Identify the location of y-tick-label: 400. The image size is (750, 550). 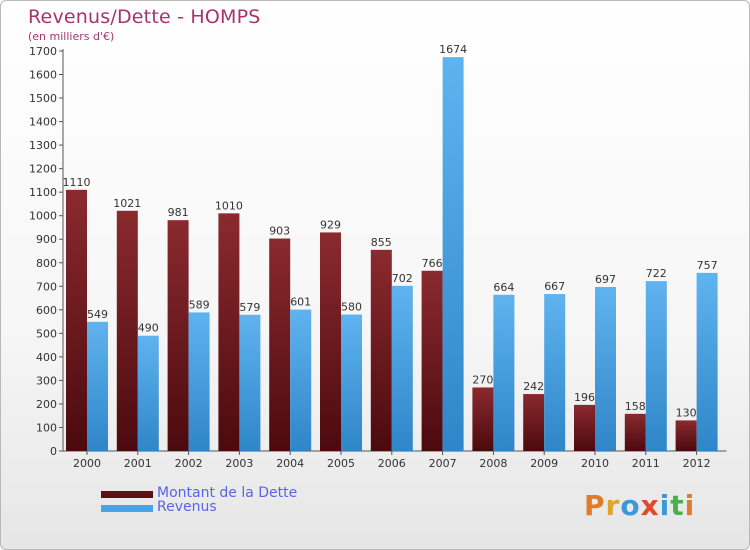
(46, 357).